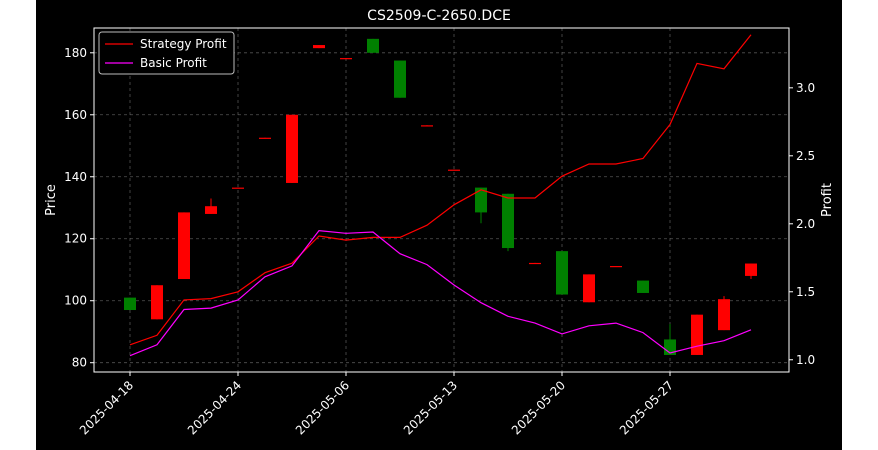 The image size is (878, 450). Describe the element at coordinates (75, 177) in the screenshot. I see `y-tick-label: 140` at that location.